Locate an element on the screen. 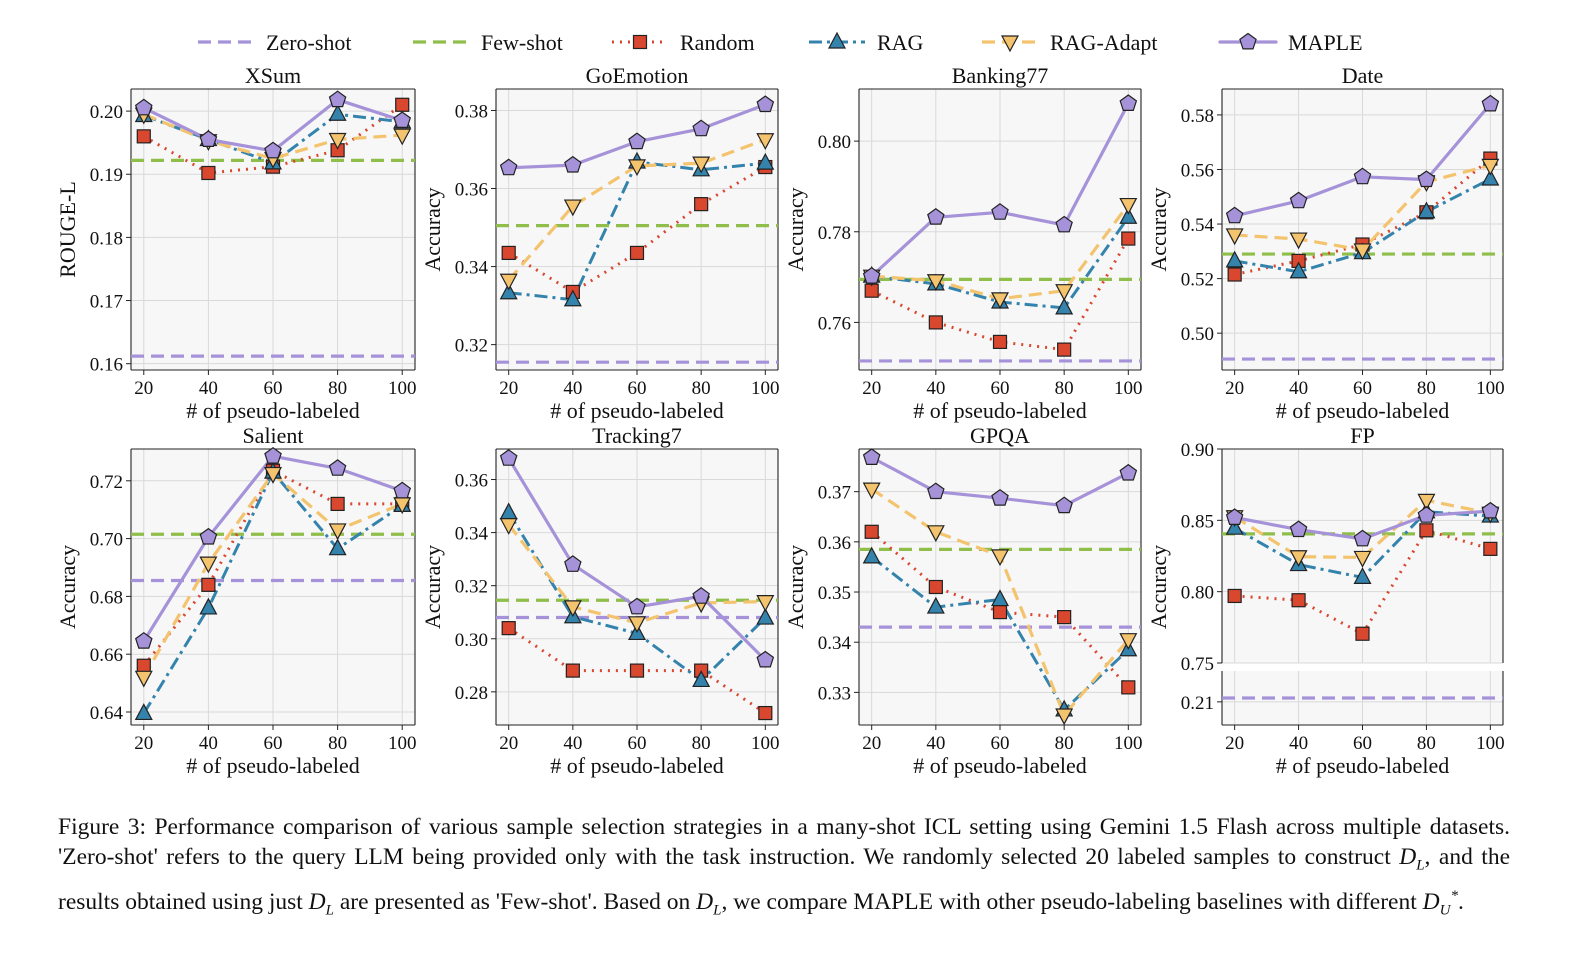  chart-title: Salient is located at coordinates (272, 435).